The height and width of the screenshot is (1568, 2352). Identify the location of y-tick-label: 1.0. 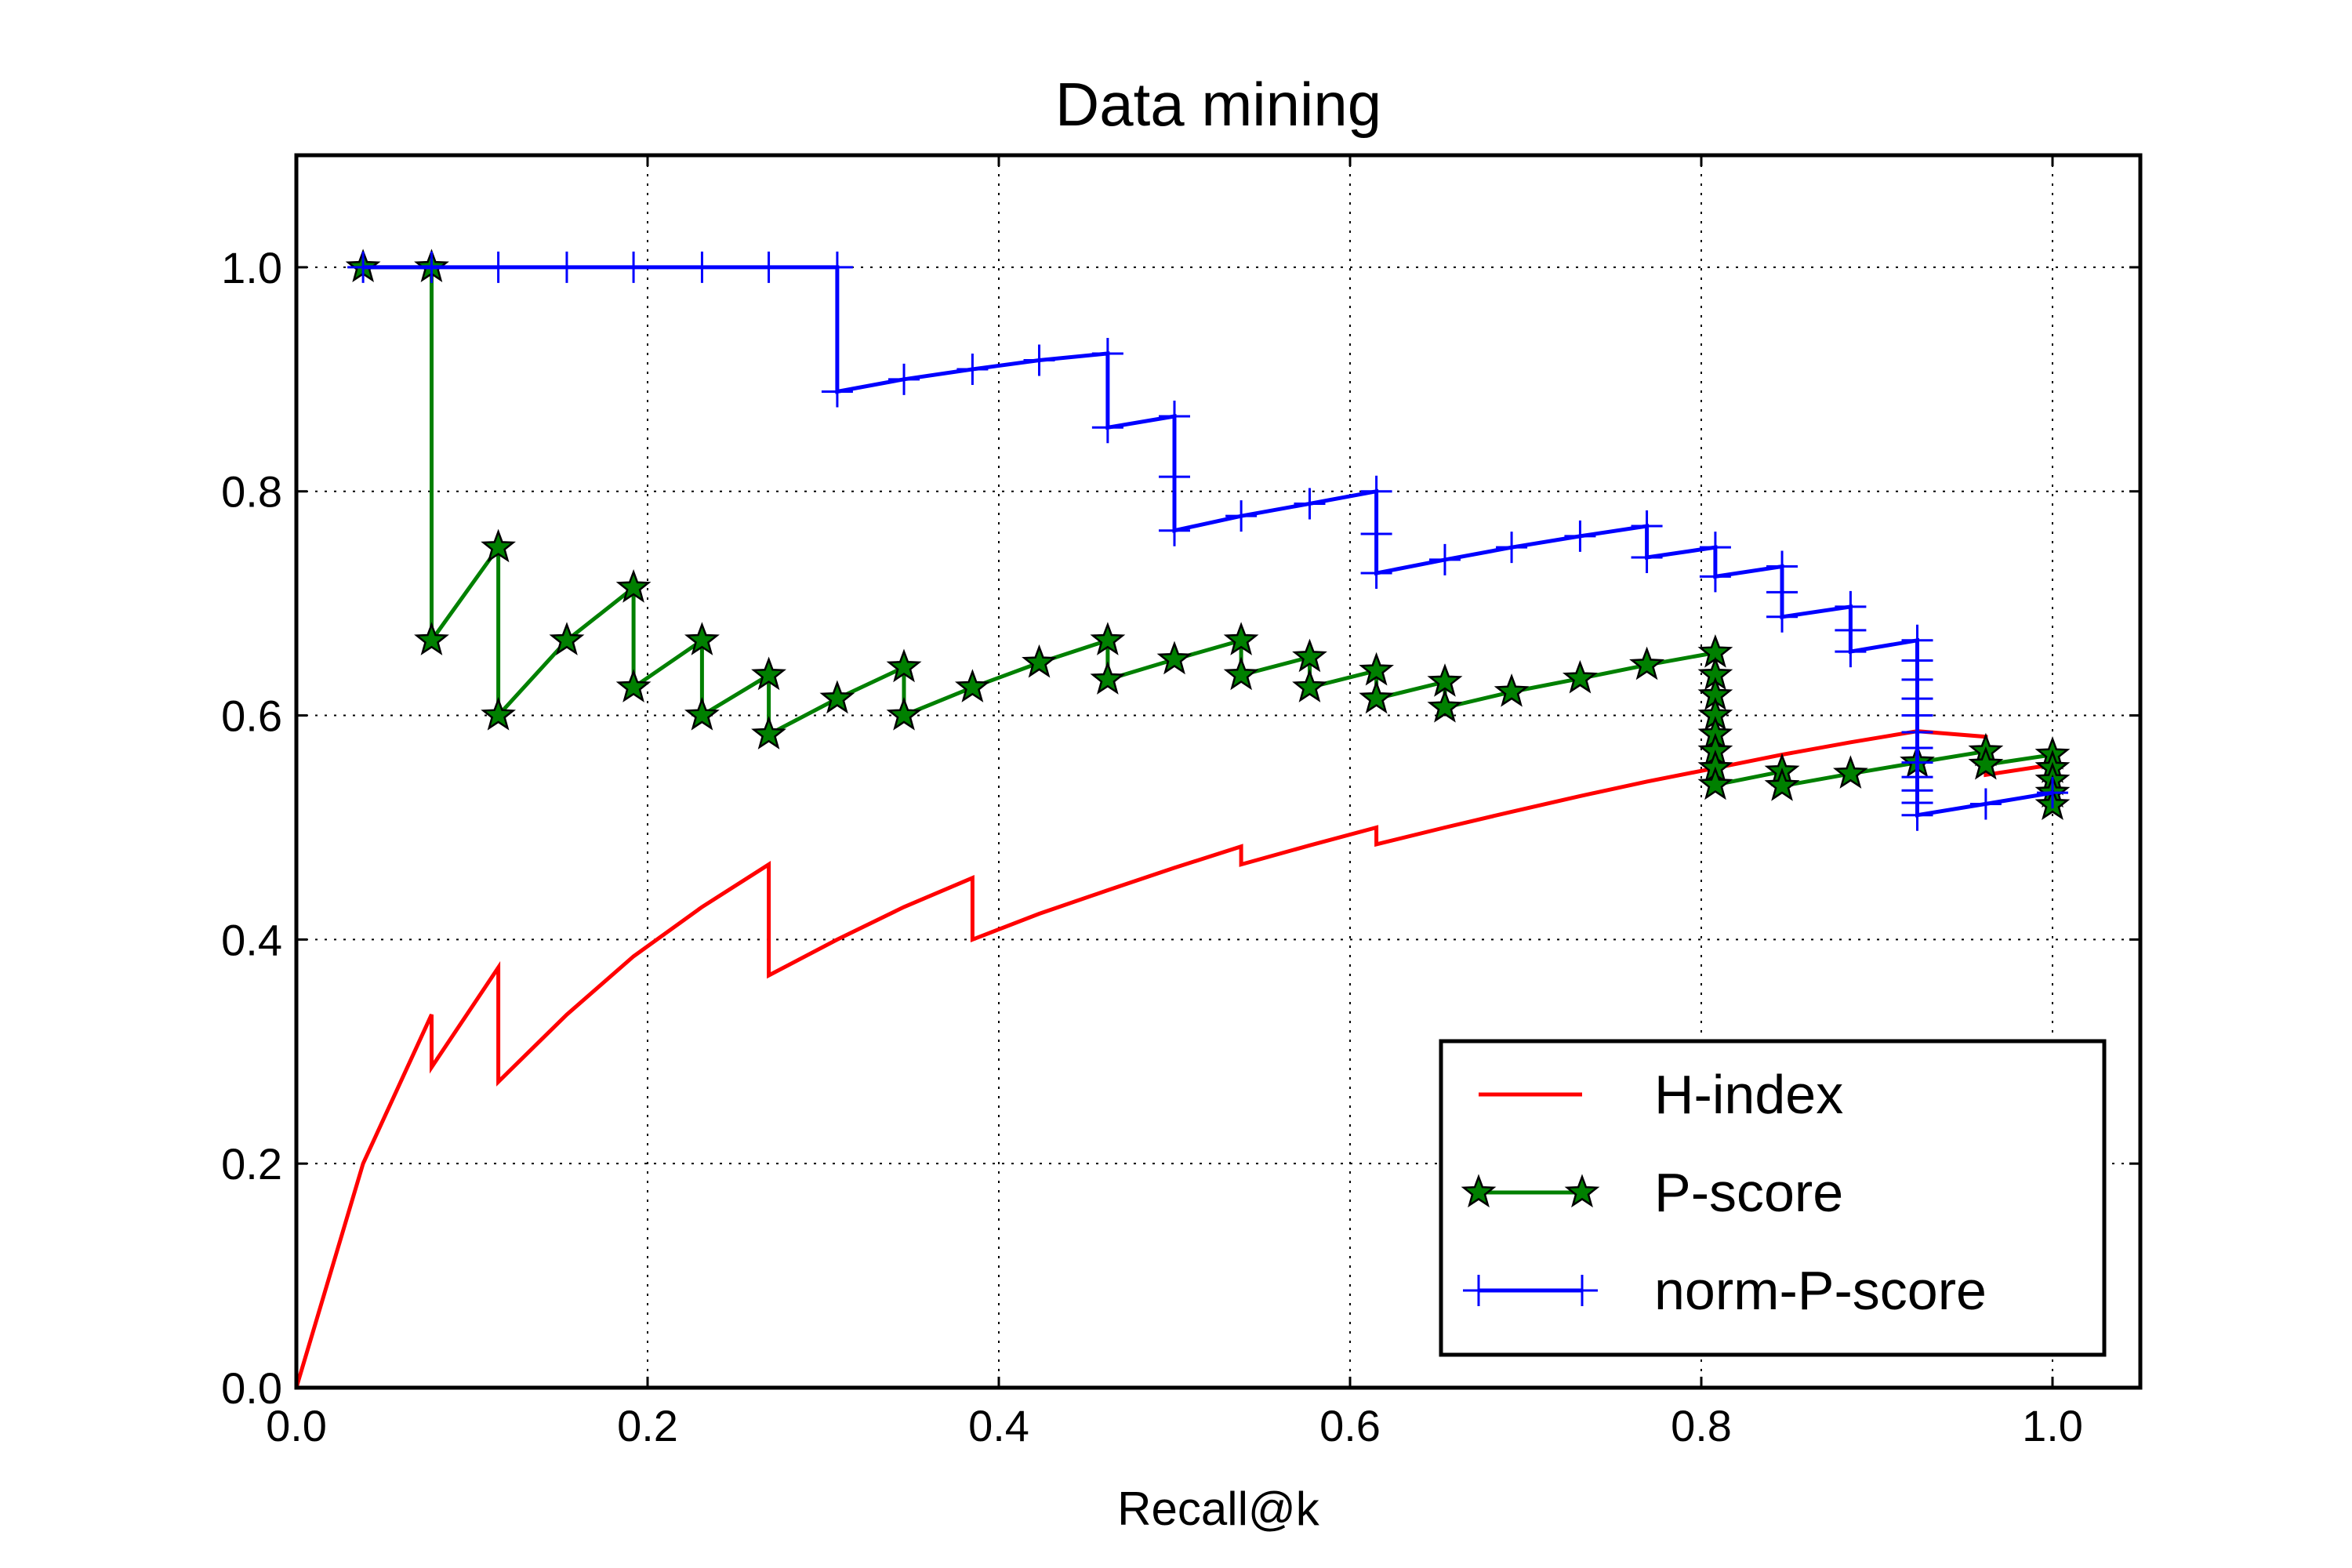
(251, 267).